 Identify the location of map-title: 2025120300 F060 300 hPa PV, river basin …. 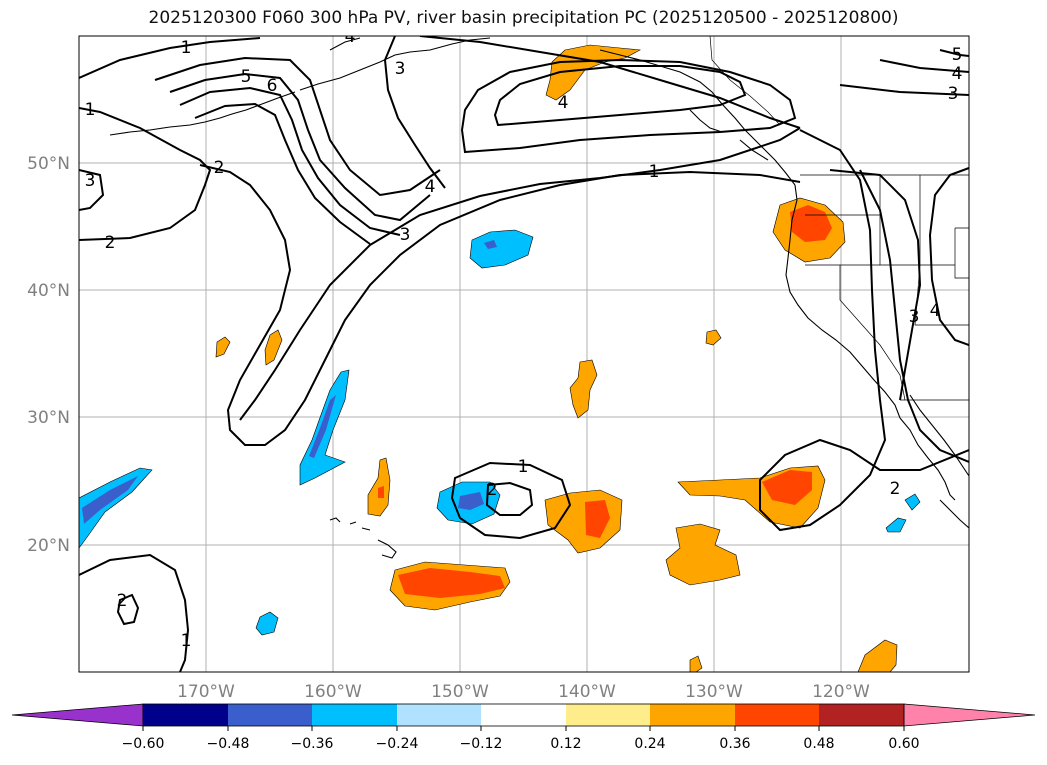
(523, 18).